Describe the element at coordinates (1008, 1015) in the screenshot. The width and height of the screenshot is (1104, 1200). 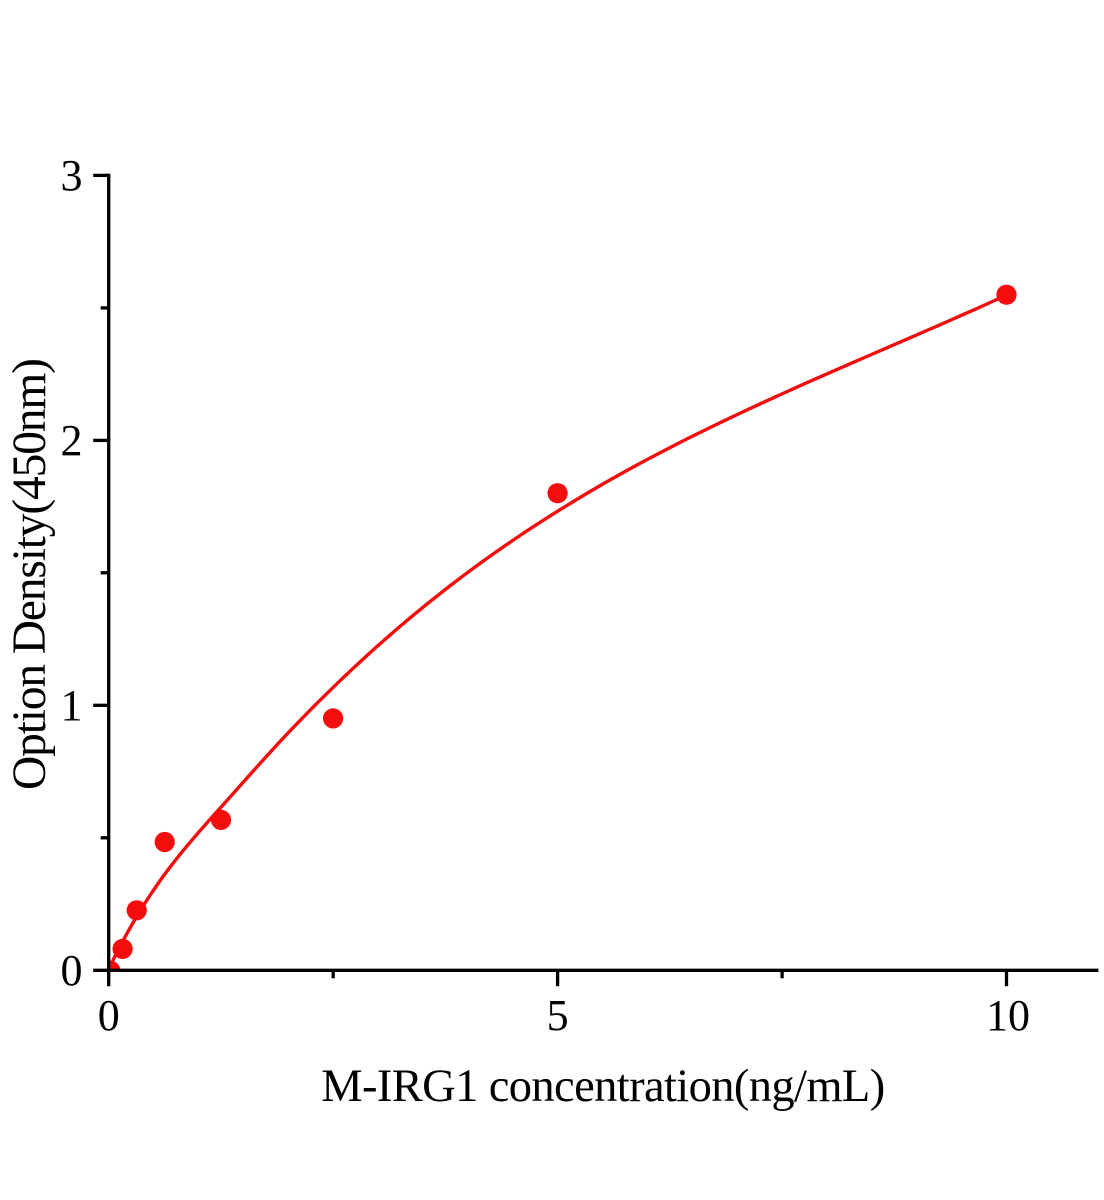
I see `svg-text: 10` at that location.